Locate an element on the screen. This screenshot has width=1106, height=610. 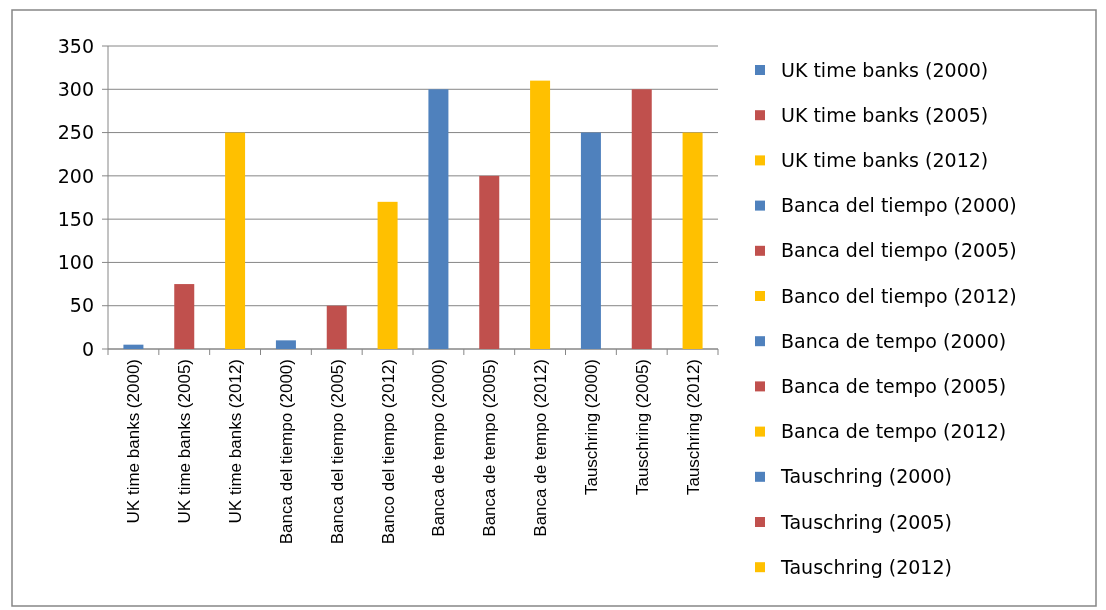
legend-label: Banco del tiempo (2012) is located at coordinates (899, 295).